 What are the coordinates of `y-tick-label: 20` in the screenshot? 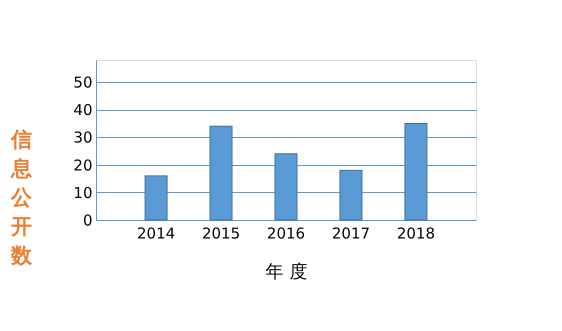 It's located at (82, 165).